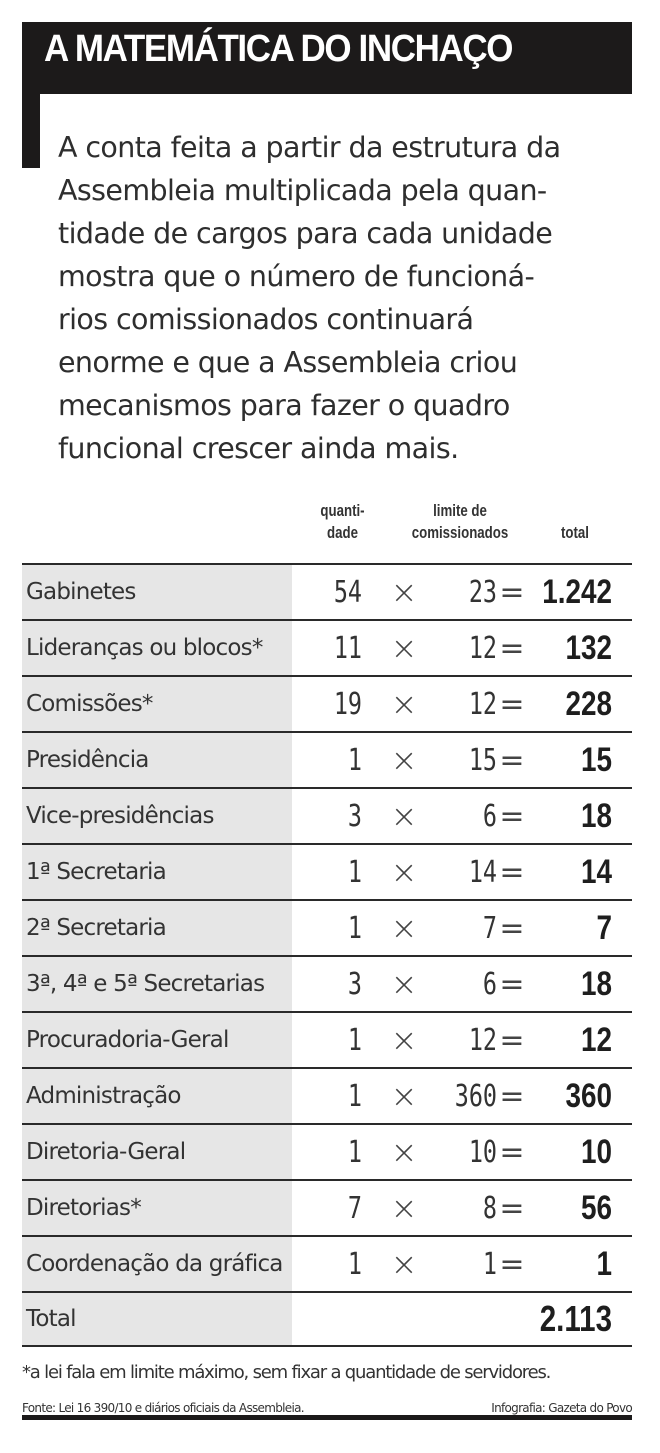 The width and height of the screenshot is (660, 1453). Describe the element at coordinates (577, 591) in the screenshot. I see `total-value: 1.242` at that location.